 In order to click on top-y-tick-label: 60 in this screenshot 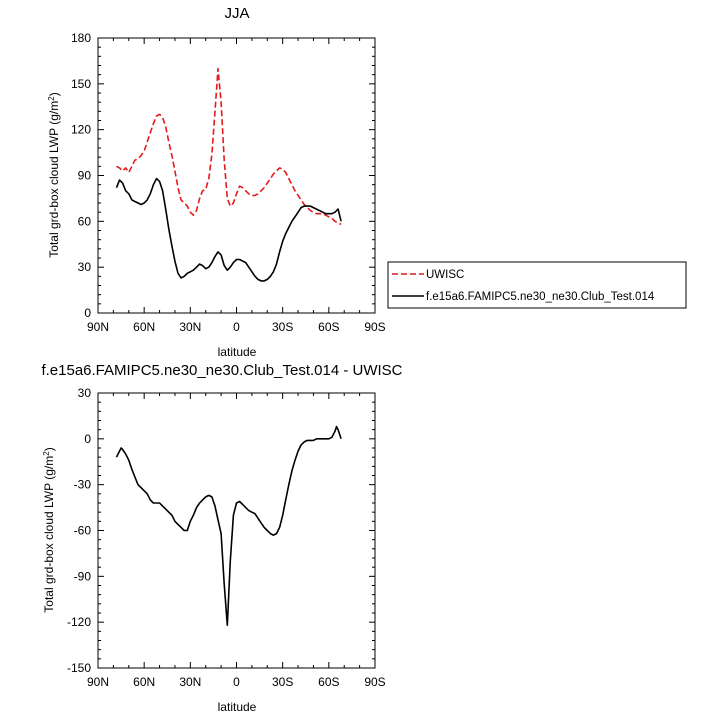, I will do `click(85, 221)`.